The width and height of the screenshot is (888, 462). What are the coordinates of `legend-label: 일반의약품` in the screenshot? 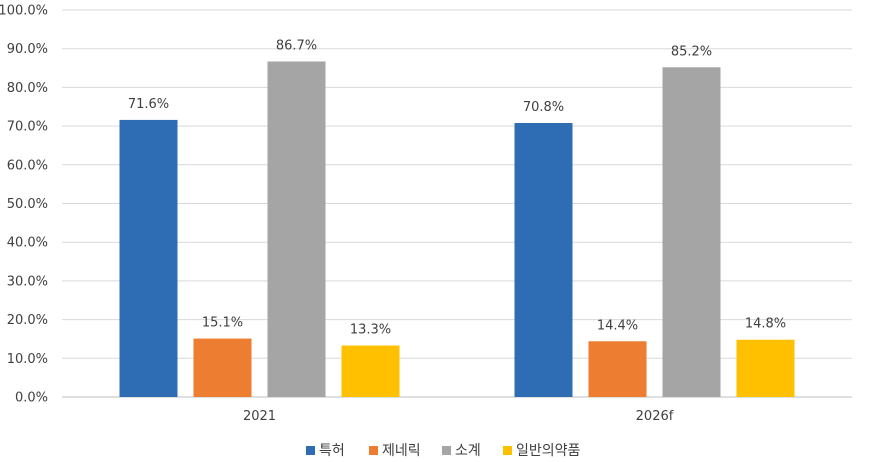 It's located at (548, 451).